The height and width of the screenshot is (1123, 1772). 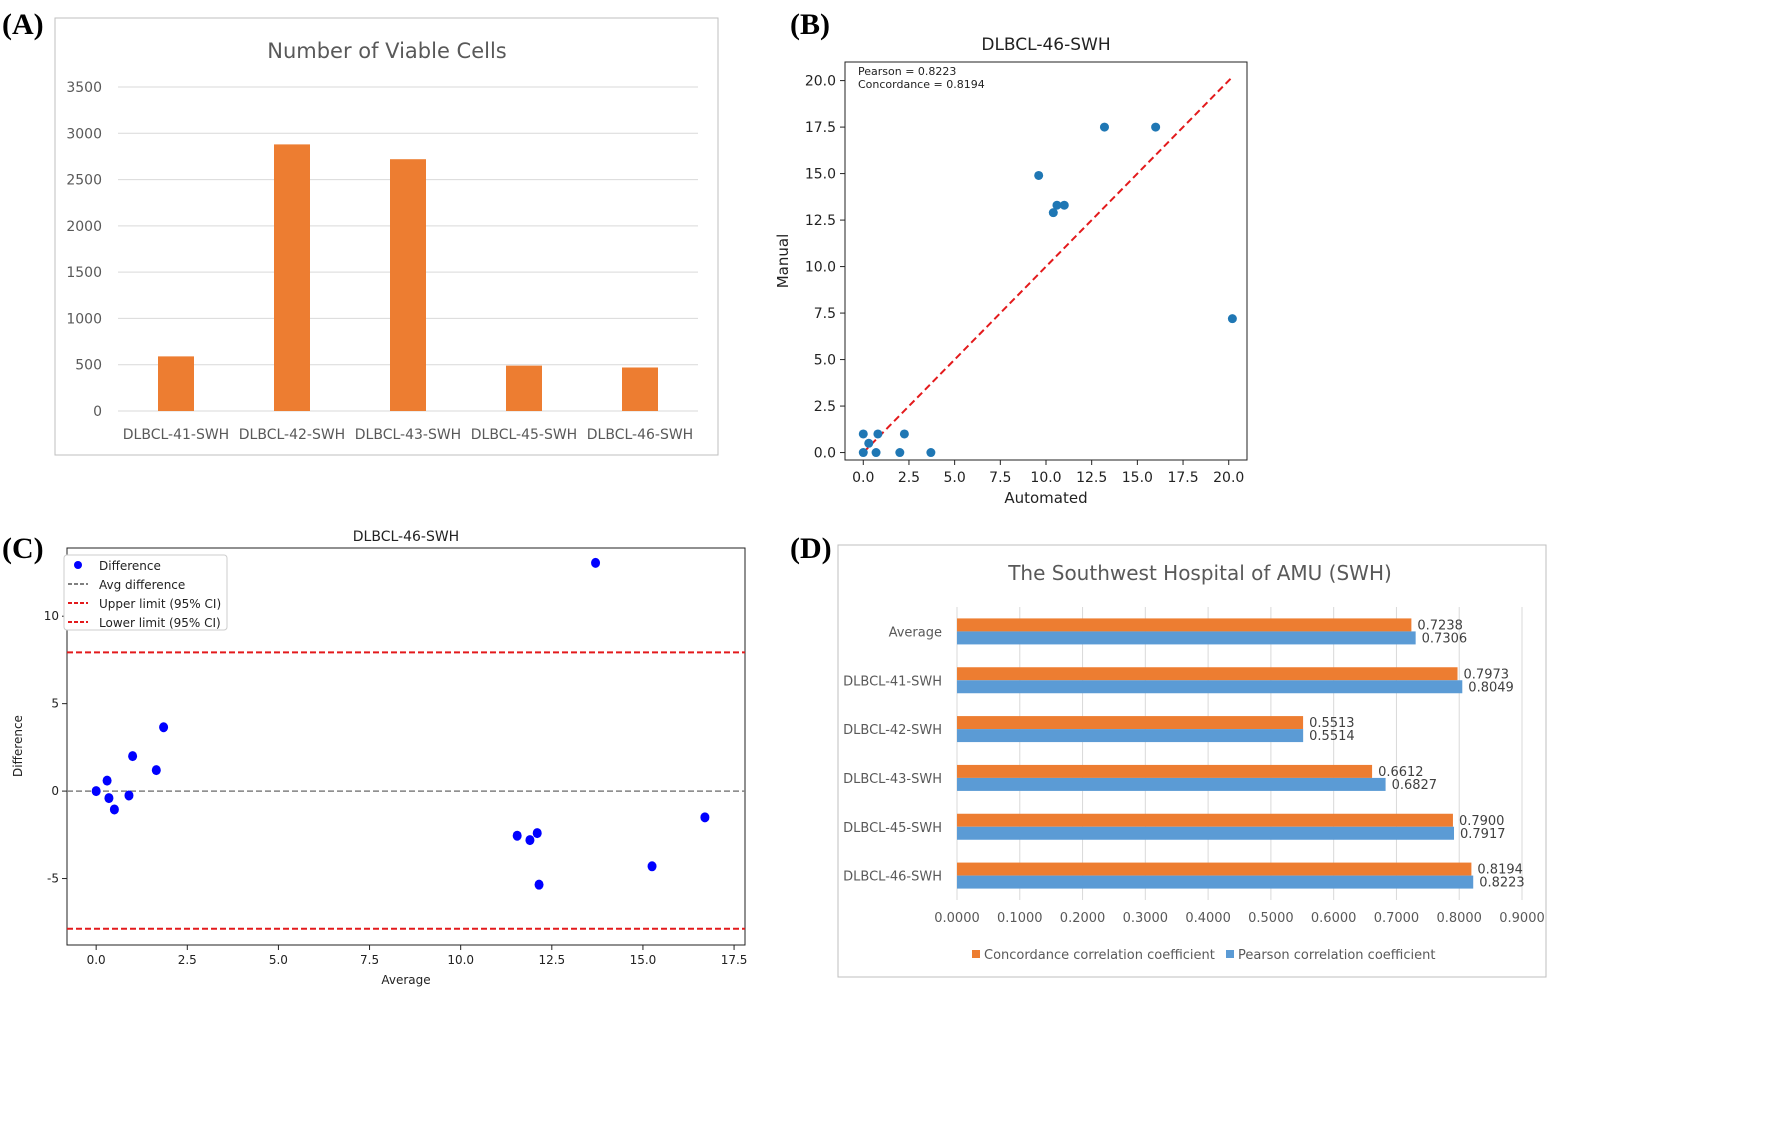 I want to click on x-axis-label: Automated, so click(x=1045, y=498).